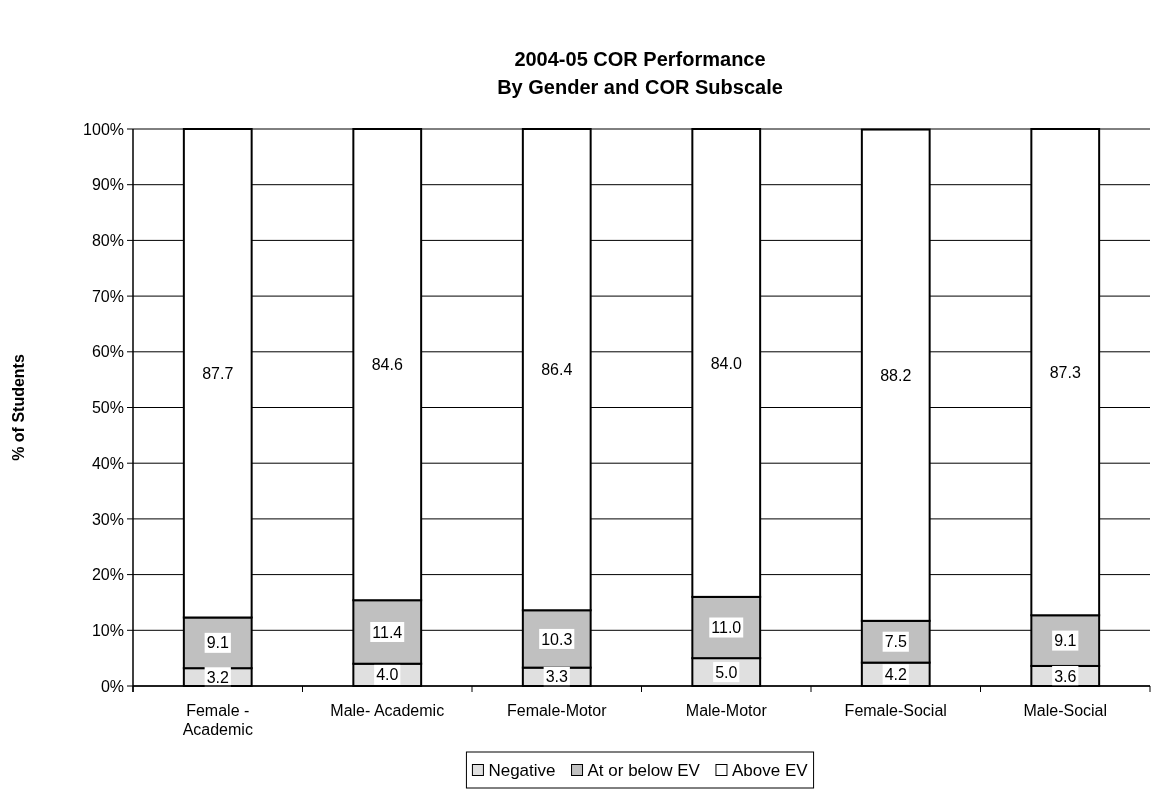 The height and width of the screenshot is (805, 1152). What do you see at coordinates (218, 373) in the screenshot?
I see `data-label: 87.7` at bounding box center [218, 373].